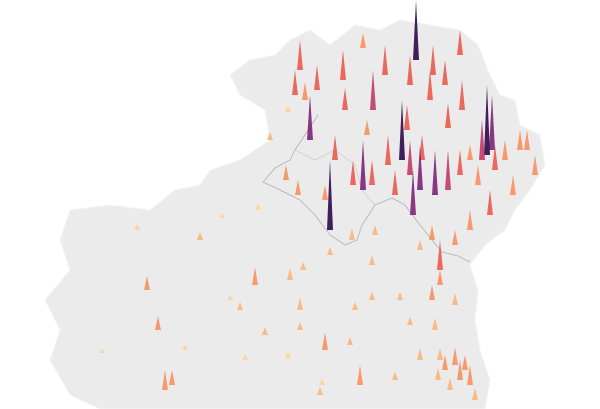  I want to click on border, so click(366, 188).